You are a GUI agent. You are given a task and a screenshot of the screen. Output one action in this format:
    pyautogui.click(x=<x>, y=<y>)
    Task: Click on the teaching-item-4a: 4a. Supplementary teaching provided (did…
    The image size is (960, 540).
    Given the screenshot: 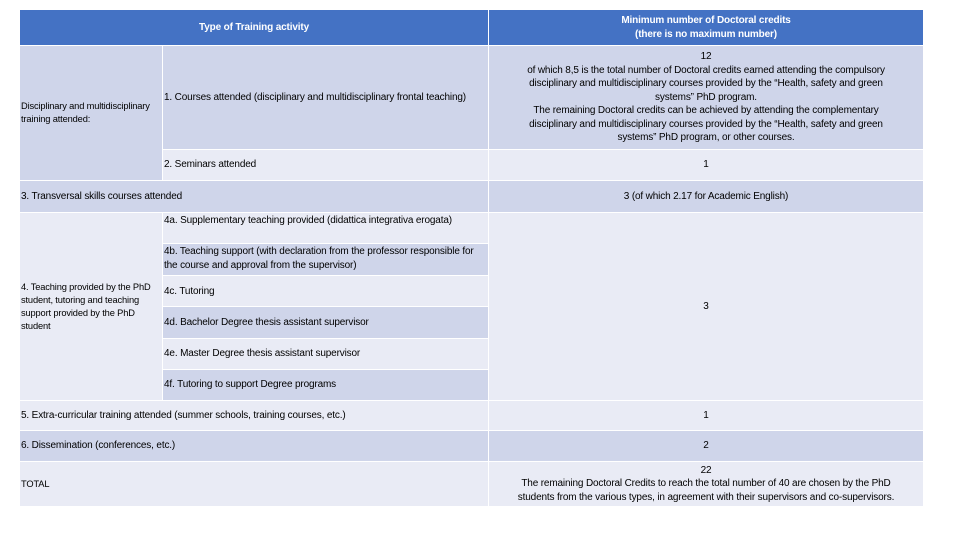 What is the action you would take?
    pyautogui.click(x=326, y=228)
    